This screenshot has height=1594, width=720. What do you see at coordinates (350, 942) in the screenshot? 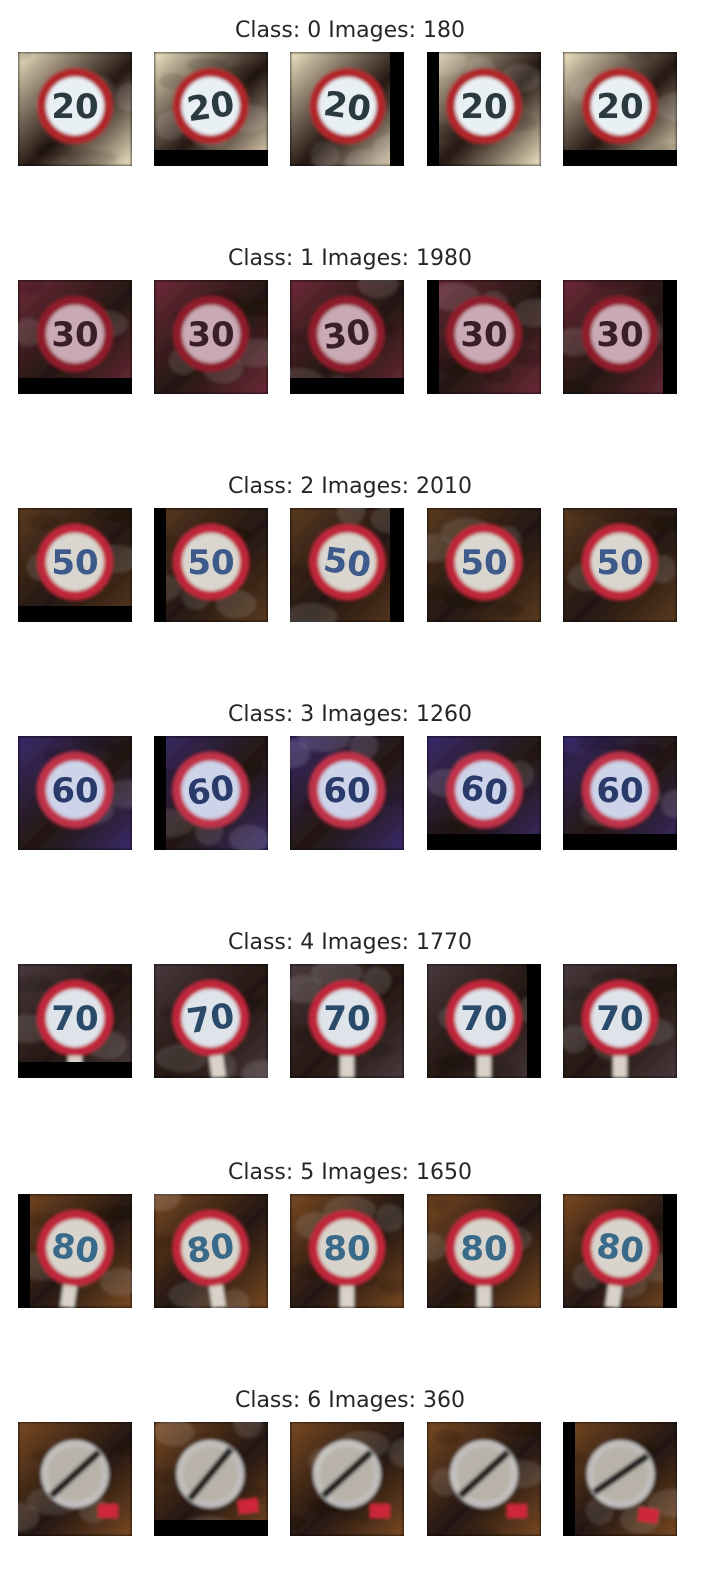
I see `class-row-title: Class: 4 Images: 1770` at bounding box center [350, 942].